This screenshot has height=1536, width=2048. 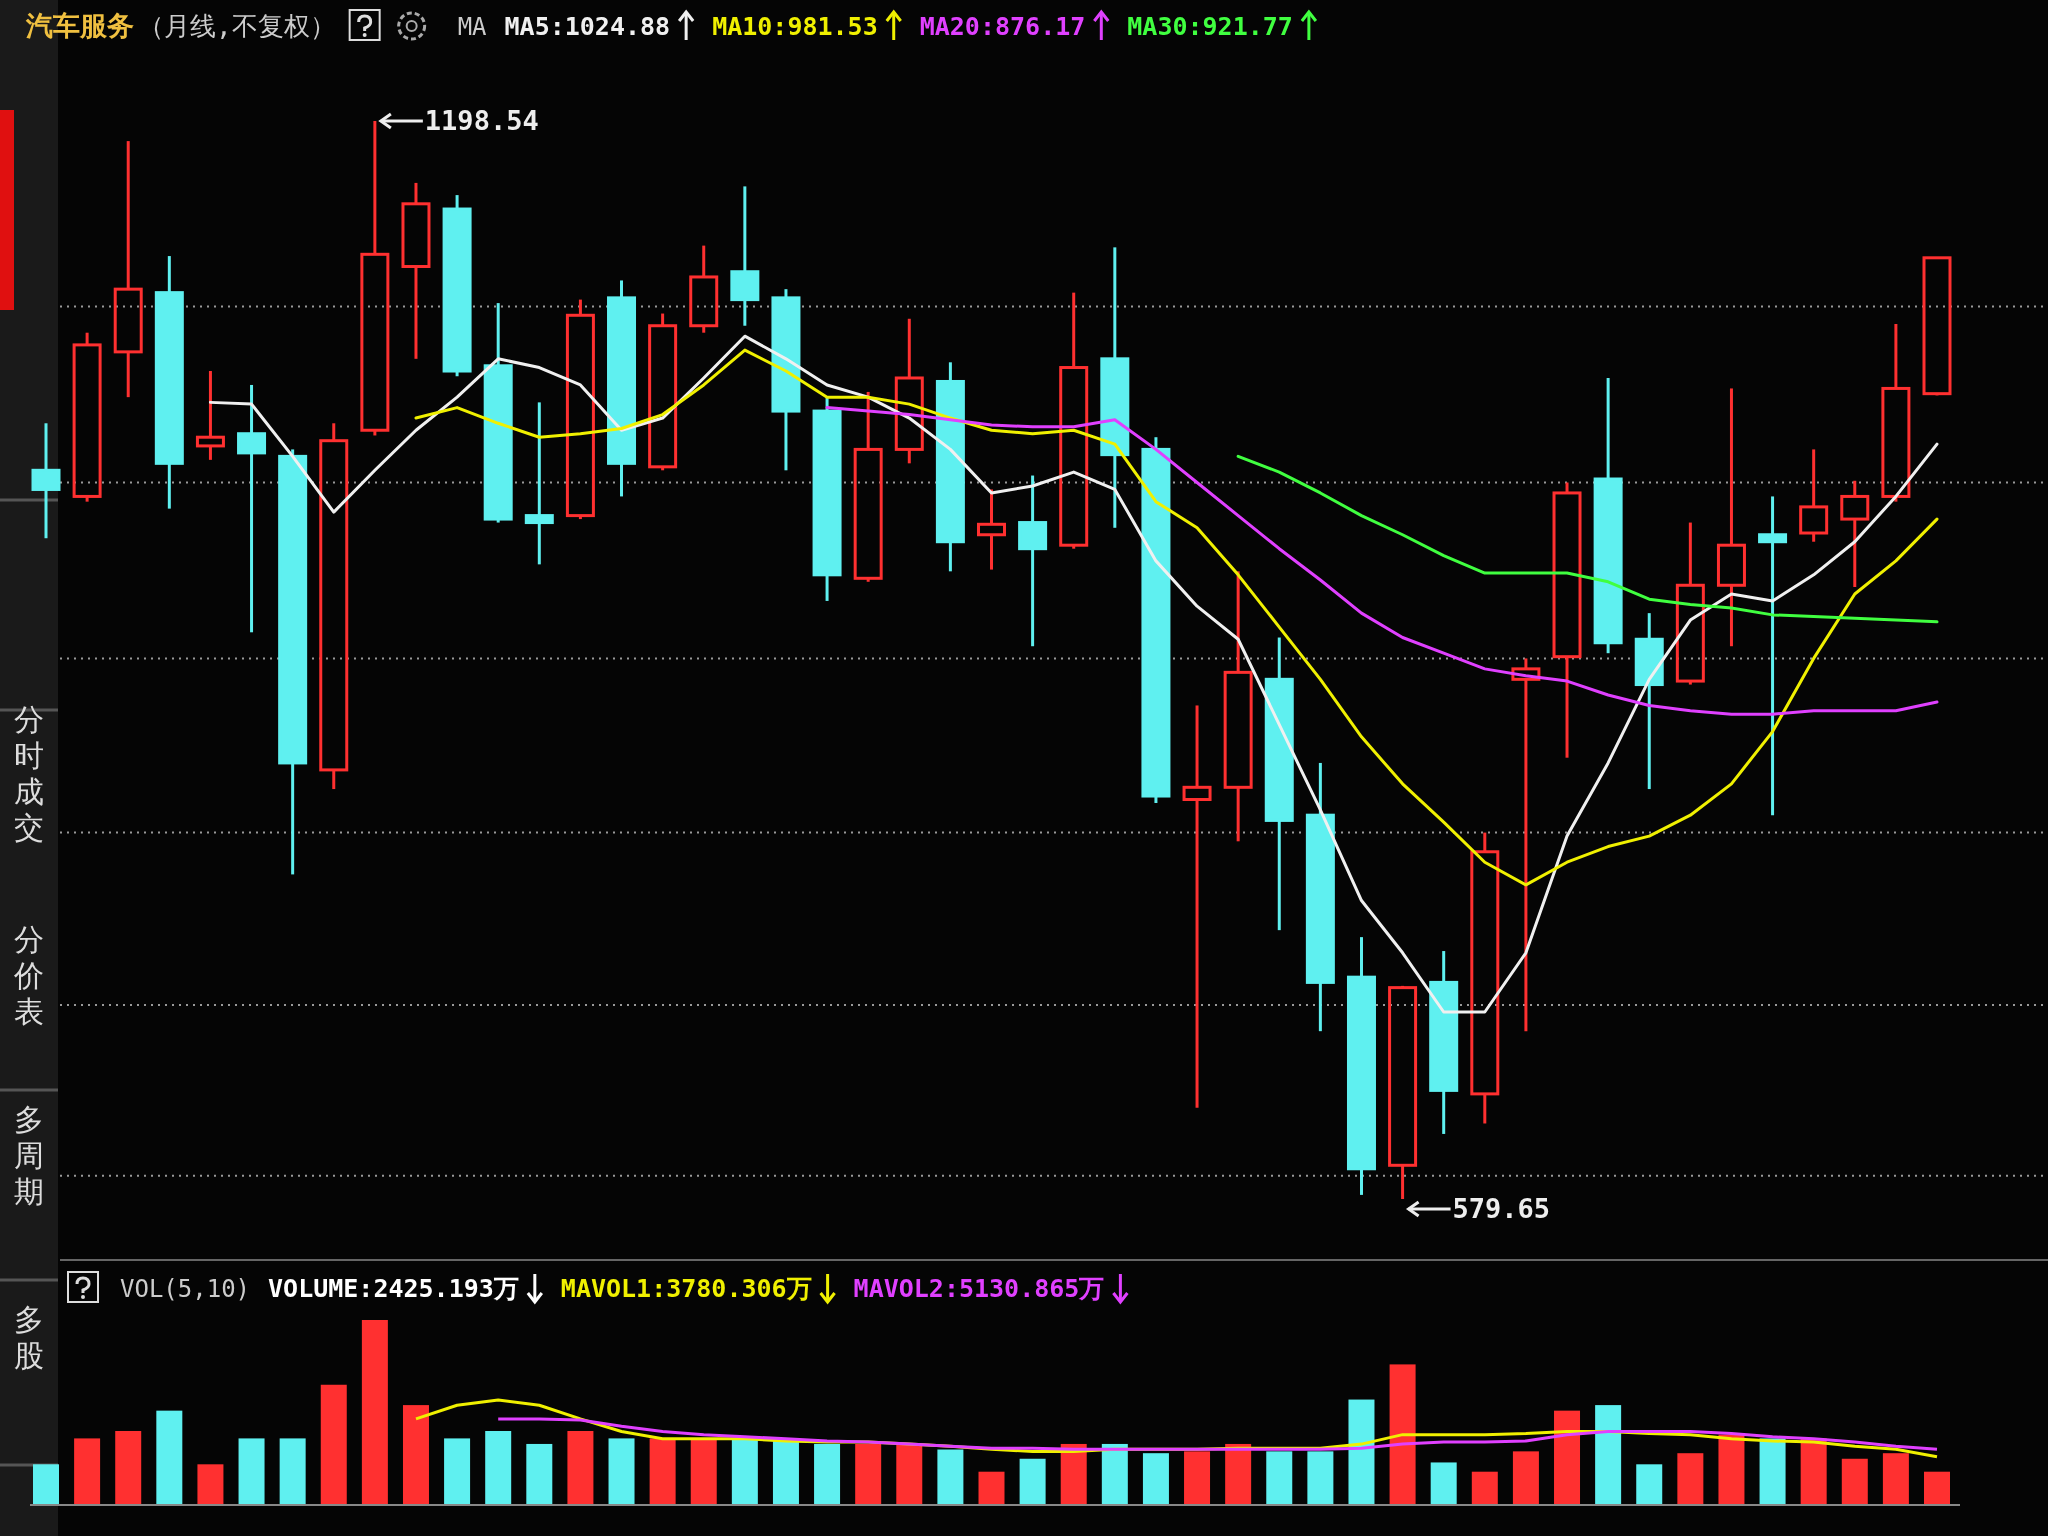 I want to click on annotation: 多股, so click(x=29, y=1337).